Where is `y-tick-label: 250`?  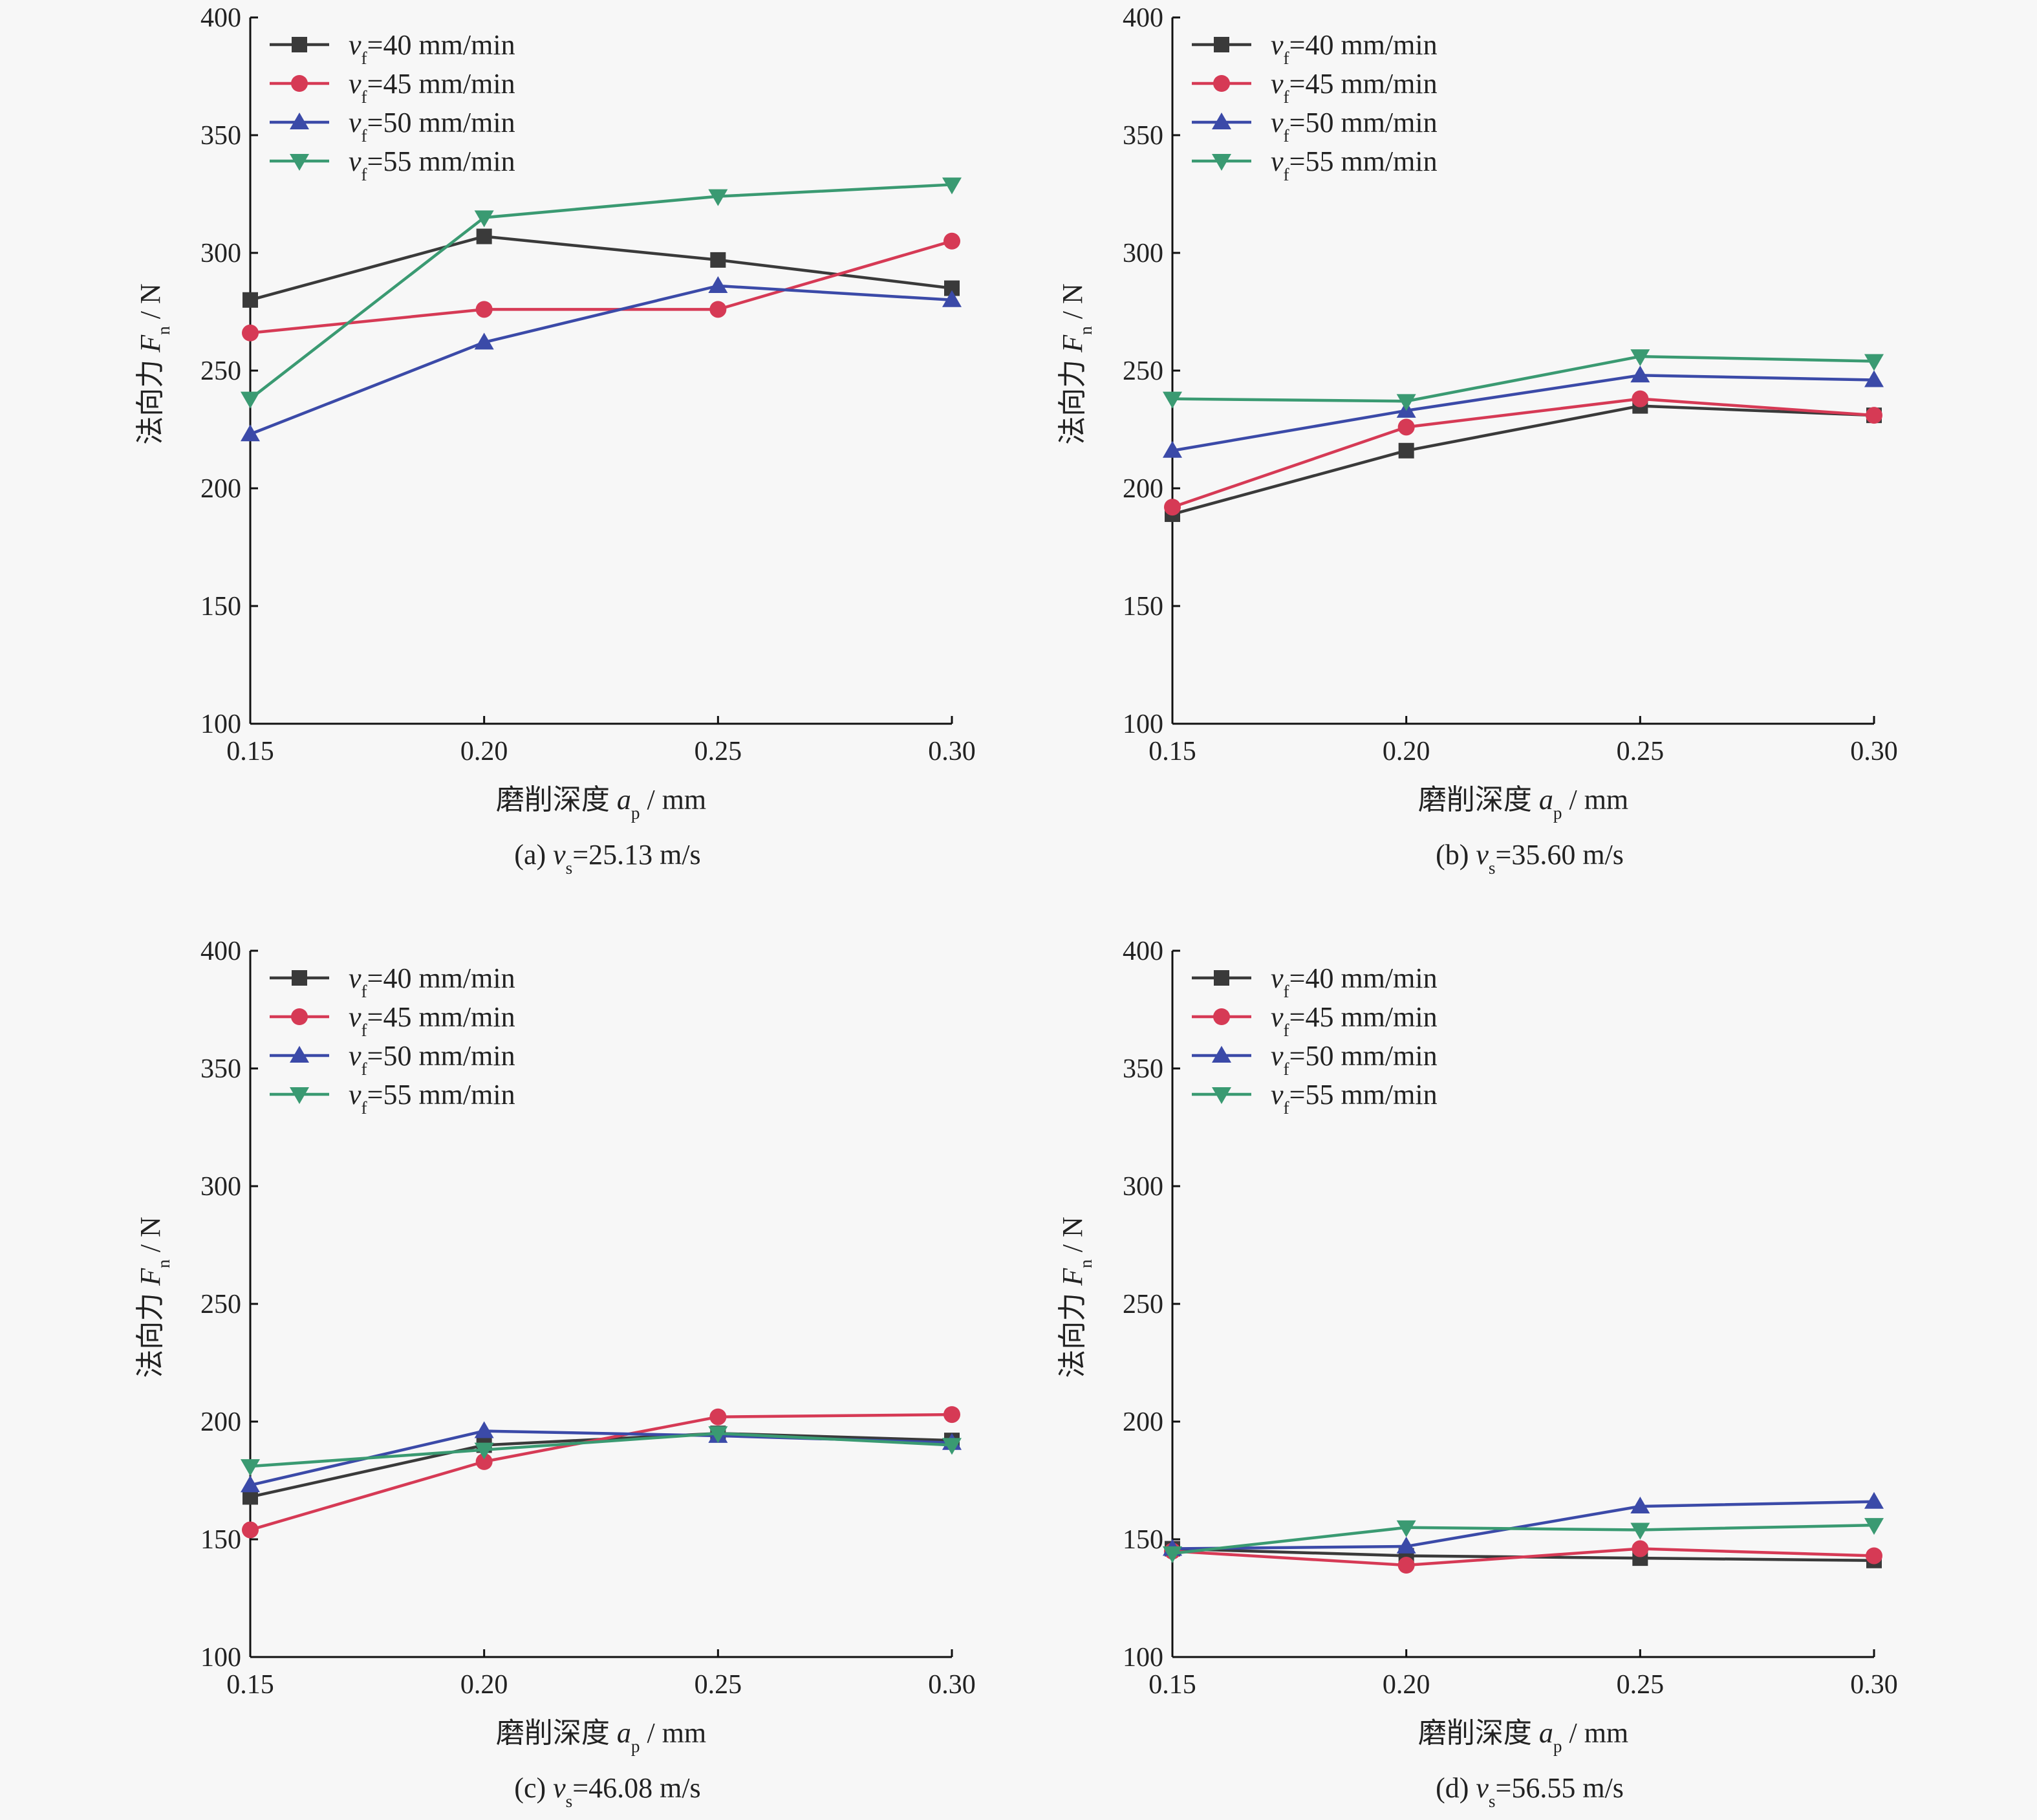 y-tick-label: 250 is located at coordinates (1143, 371).